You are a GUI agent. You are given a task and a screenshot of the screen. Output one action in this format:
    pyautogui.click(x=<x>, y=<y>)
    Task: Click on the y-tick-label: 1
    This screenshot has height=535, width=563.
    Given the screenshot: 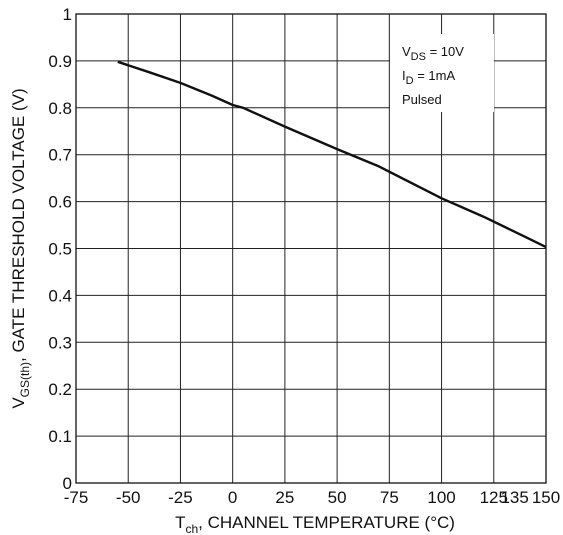 What is the action you would take?
    pyautogui.click(x=67, y=14)
    